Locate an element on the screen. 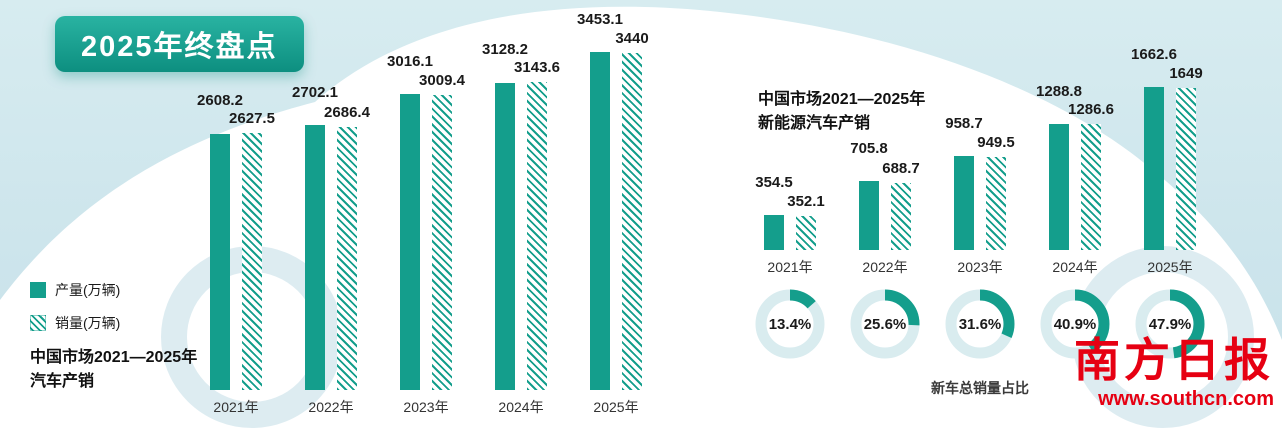 This screenshot has height=437, width=1282. year-group: 3016.1 3009.4 2023年 is located at coordinates (426, 234).